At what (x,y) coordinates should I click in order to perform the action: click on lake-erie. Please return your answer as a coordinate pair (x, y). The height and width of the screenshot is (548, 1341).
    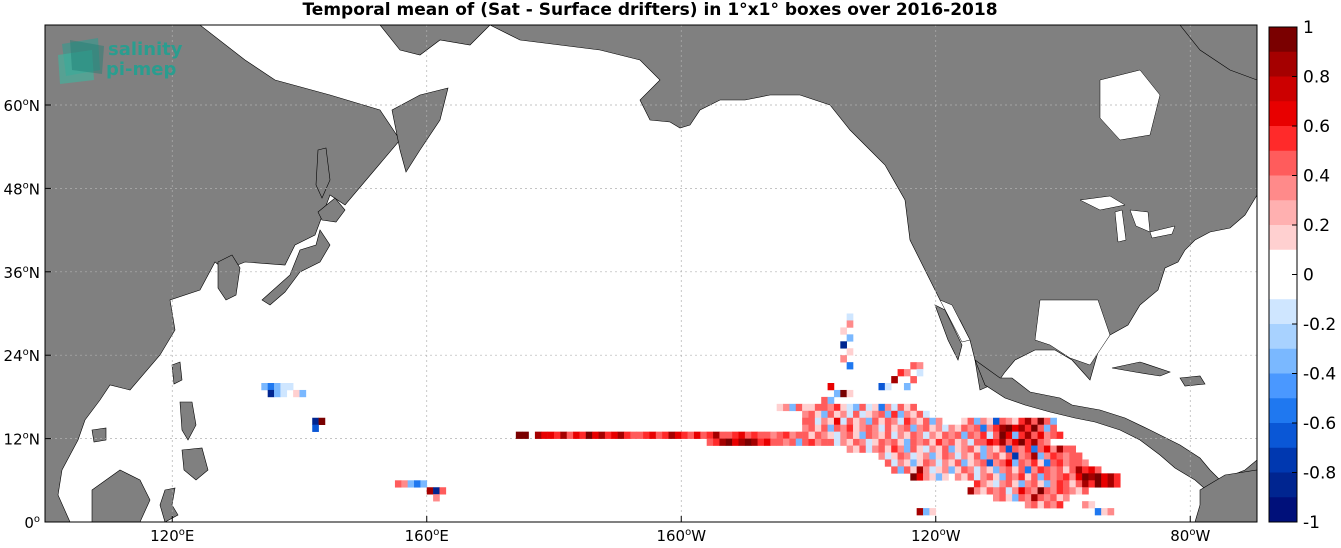
    Looking at the image, I should click on (1162, 232).